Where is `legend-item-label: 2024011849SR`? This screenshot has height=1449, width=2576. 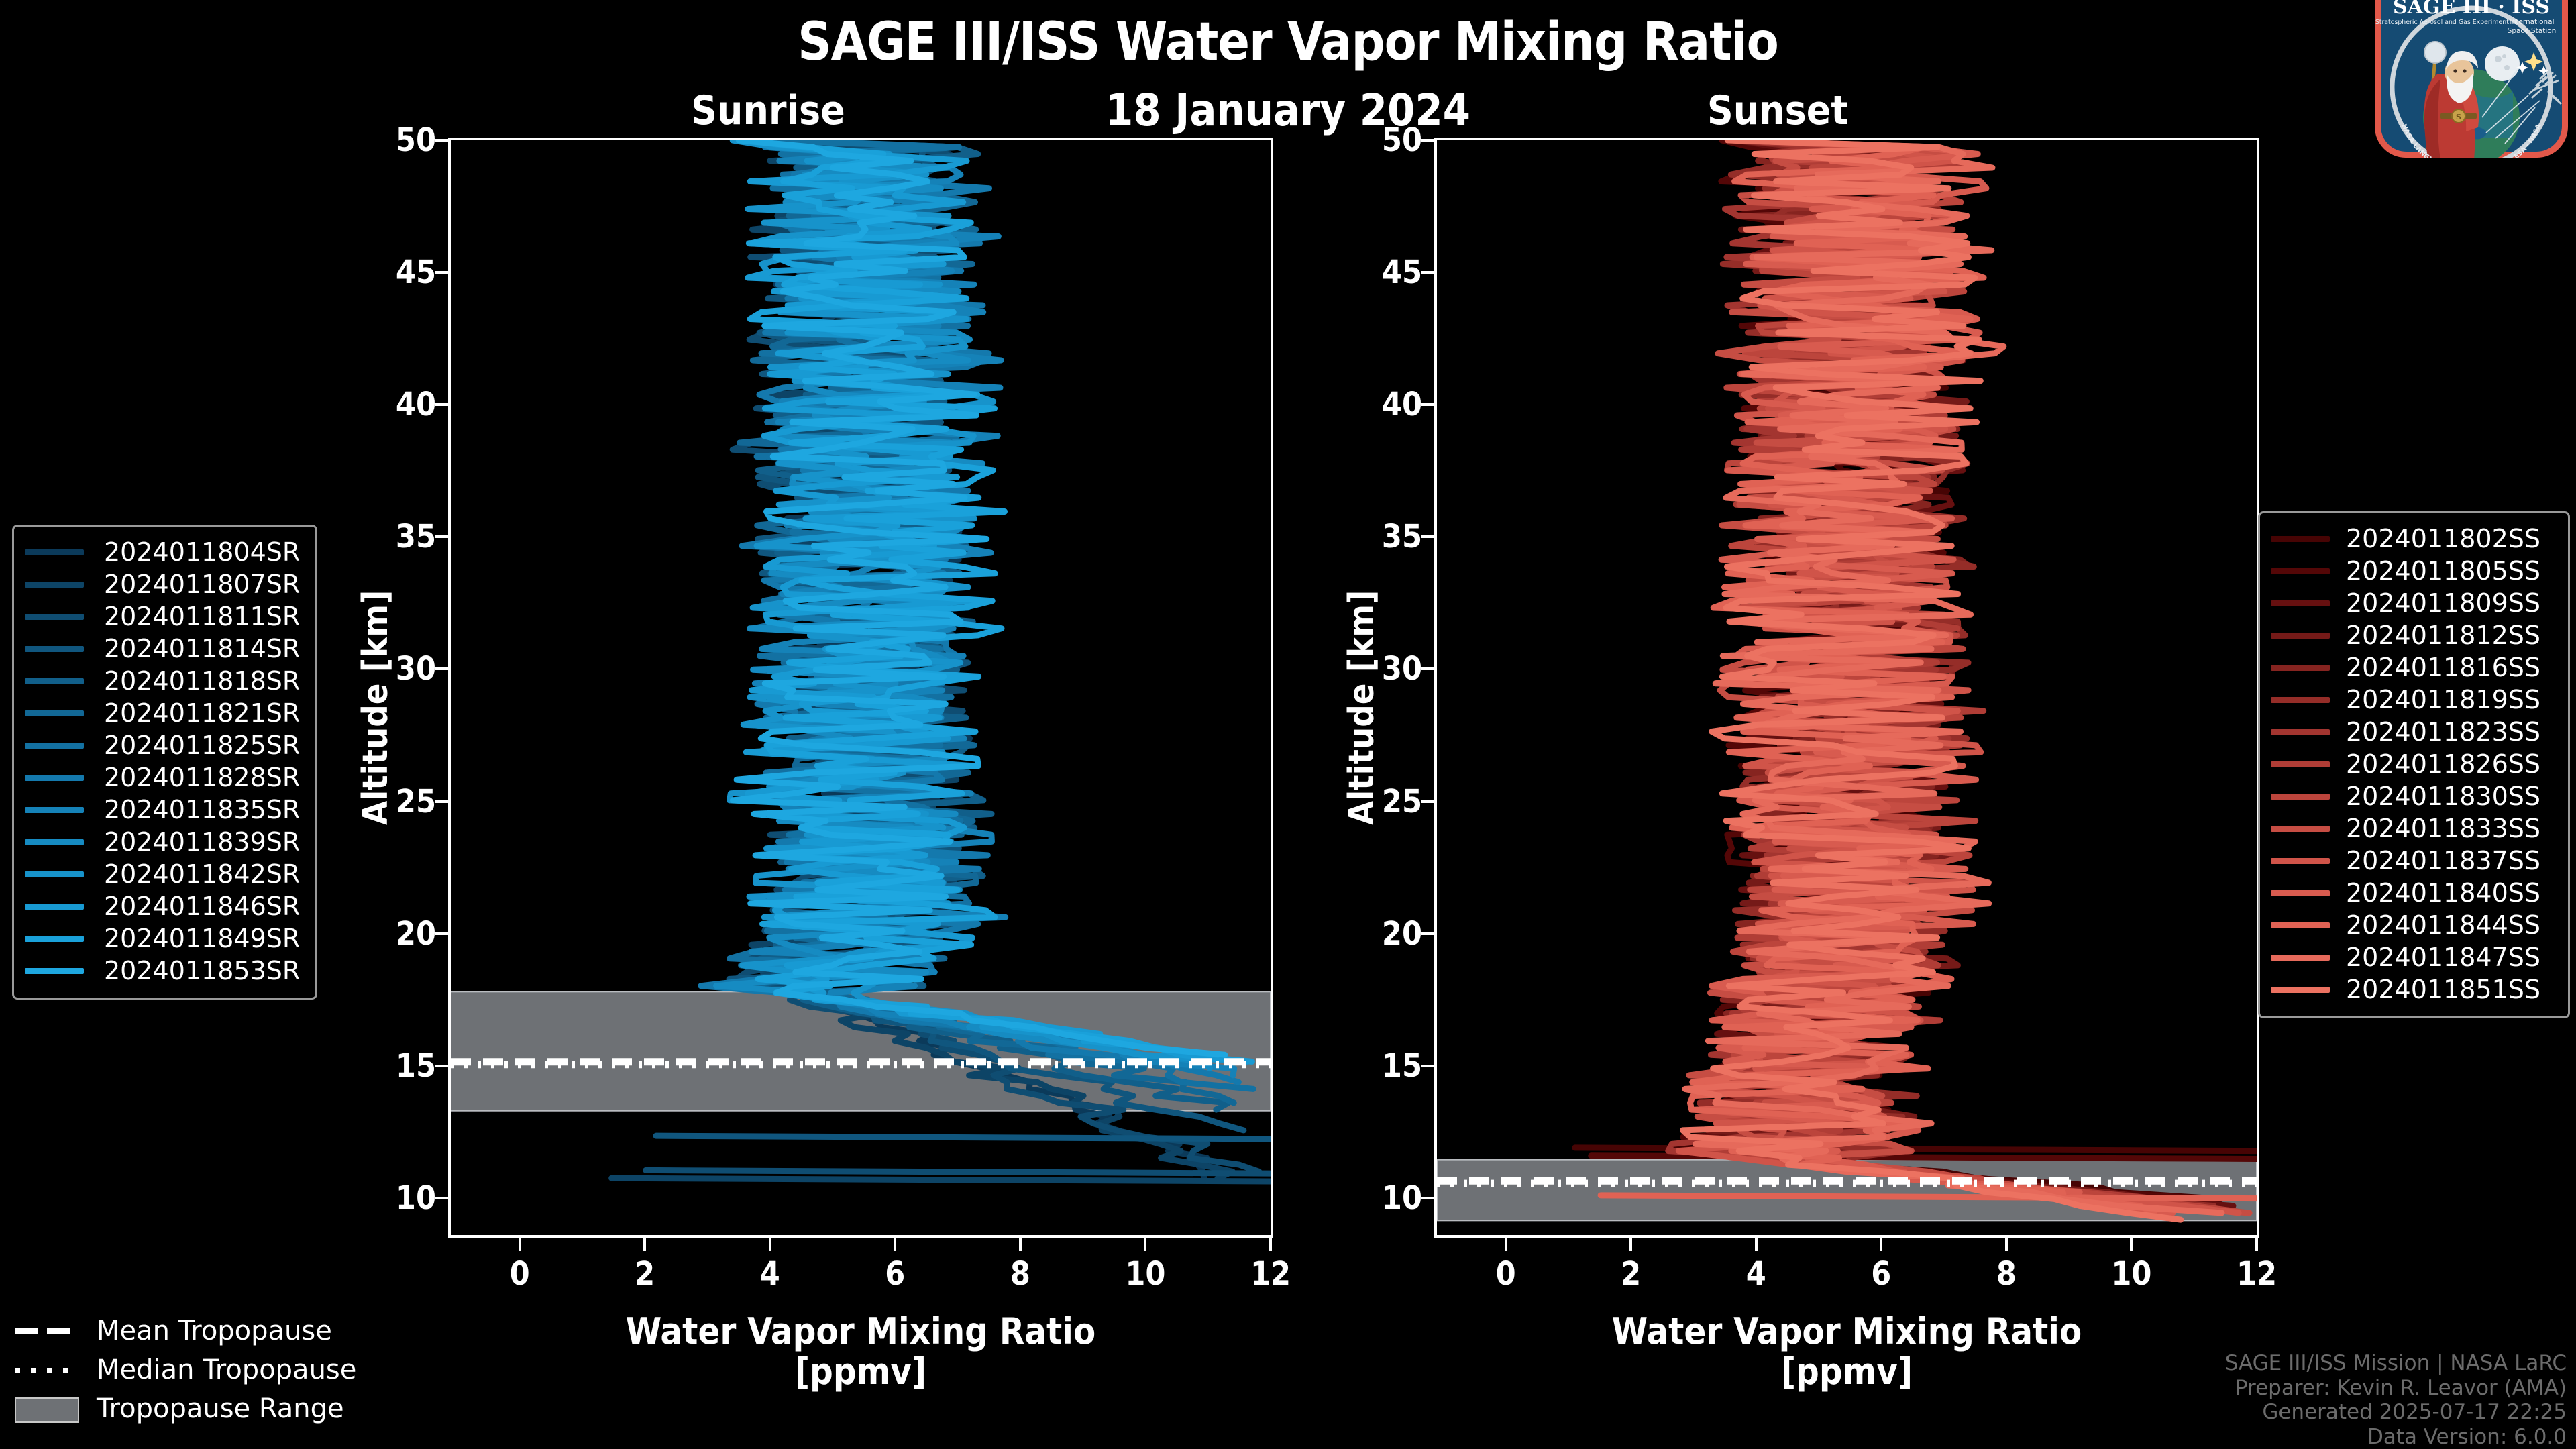 legend-item-label: 2024011849SR is located at coordinates (202, 938).